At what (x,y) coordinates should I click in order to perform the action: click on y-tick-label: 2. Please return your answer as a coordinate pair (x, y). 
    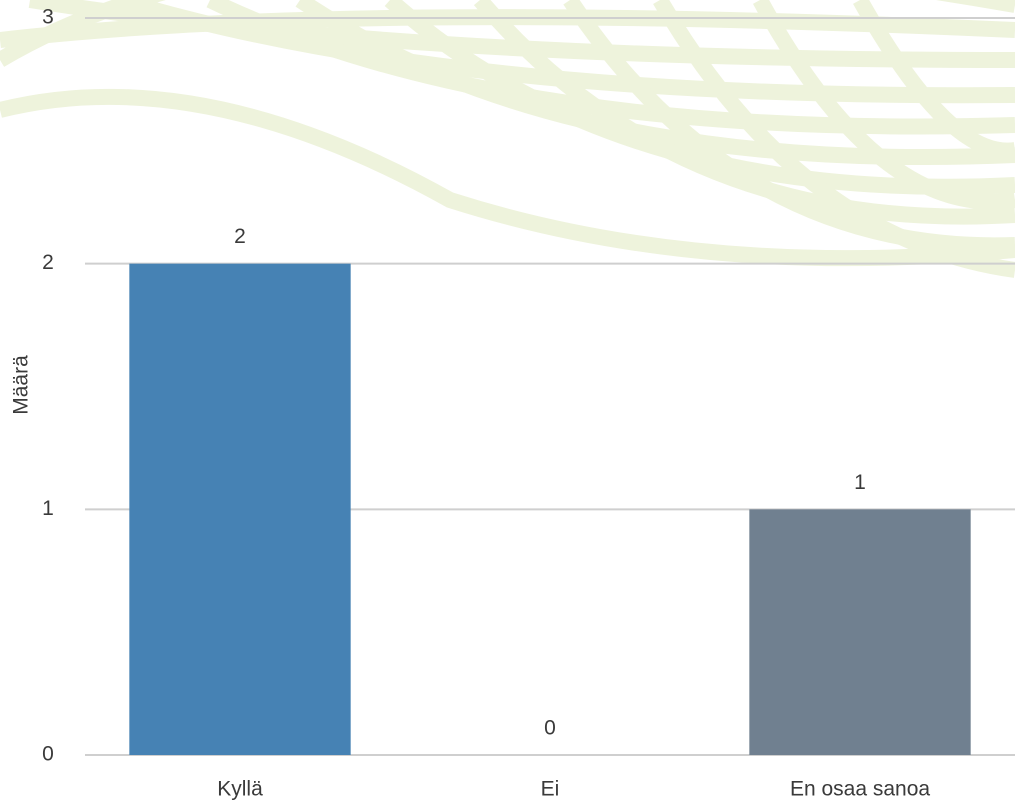
    Looking at the image, I should click on (48, 262).